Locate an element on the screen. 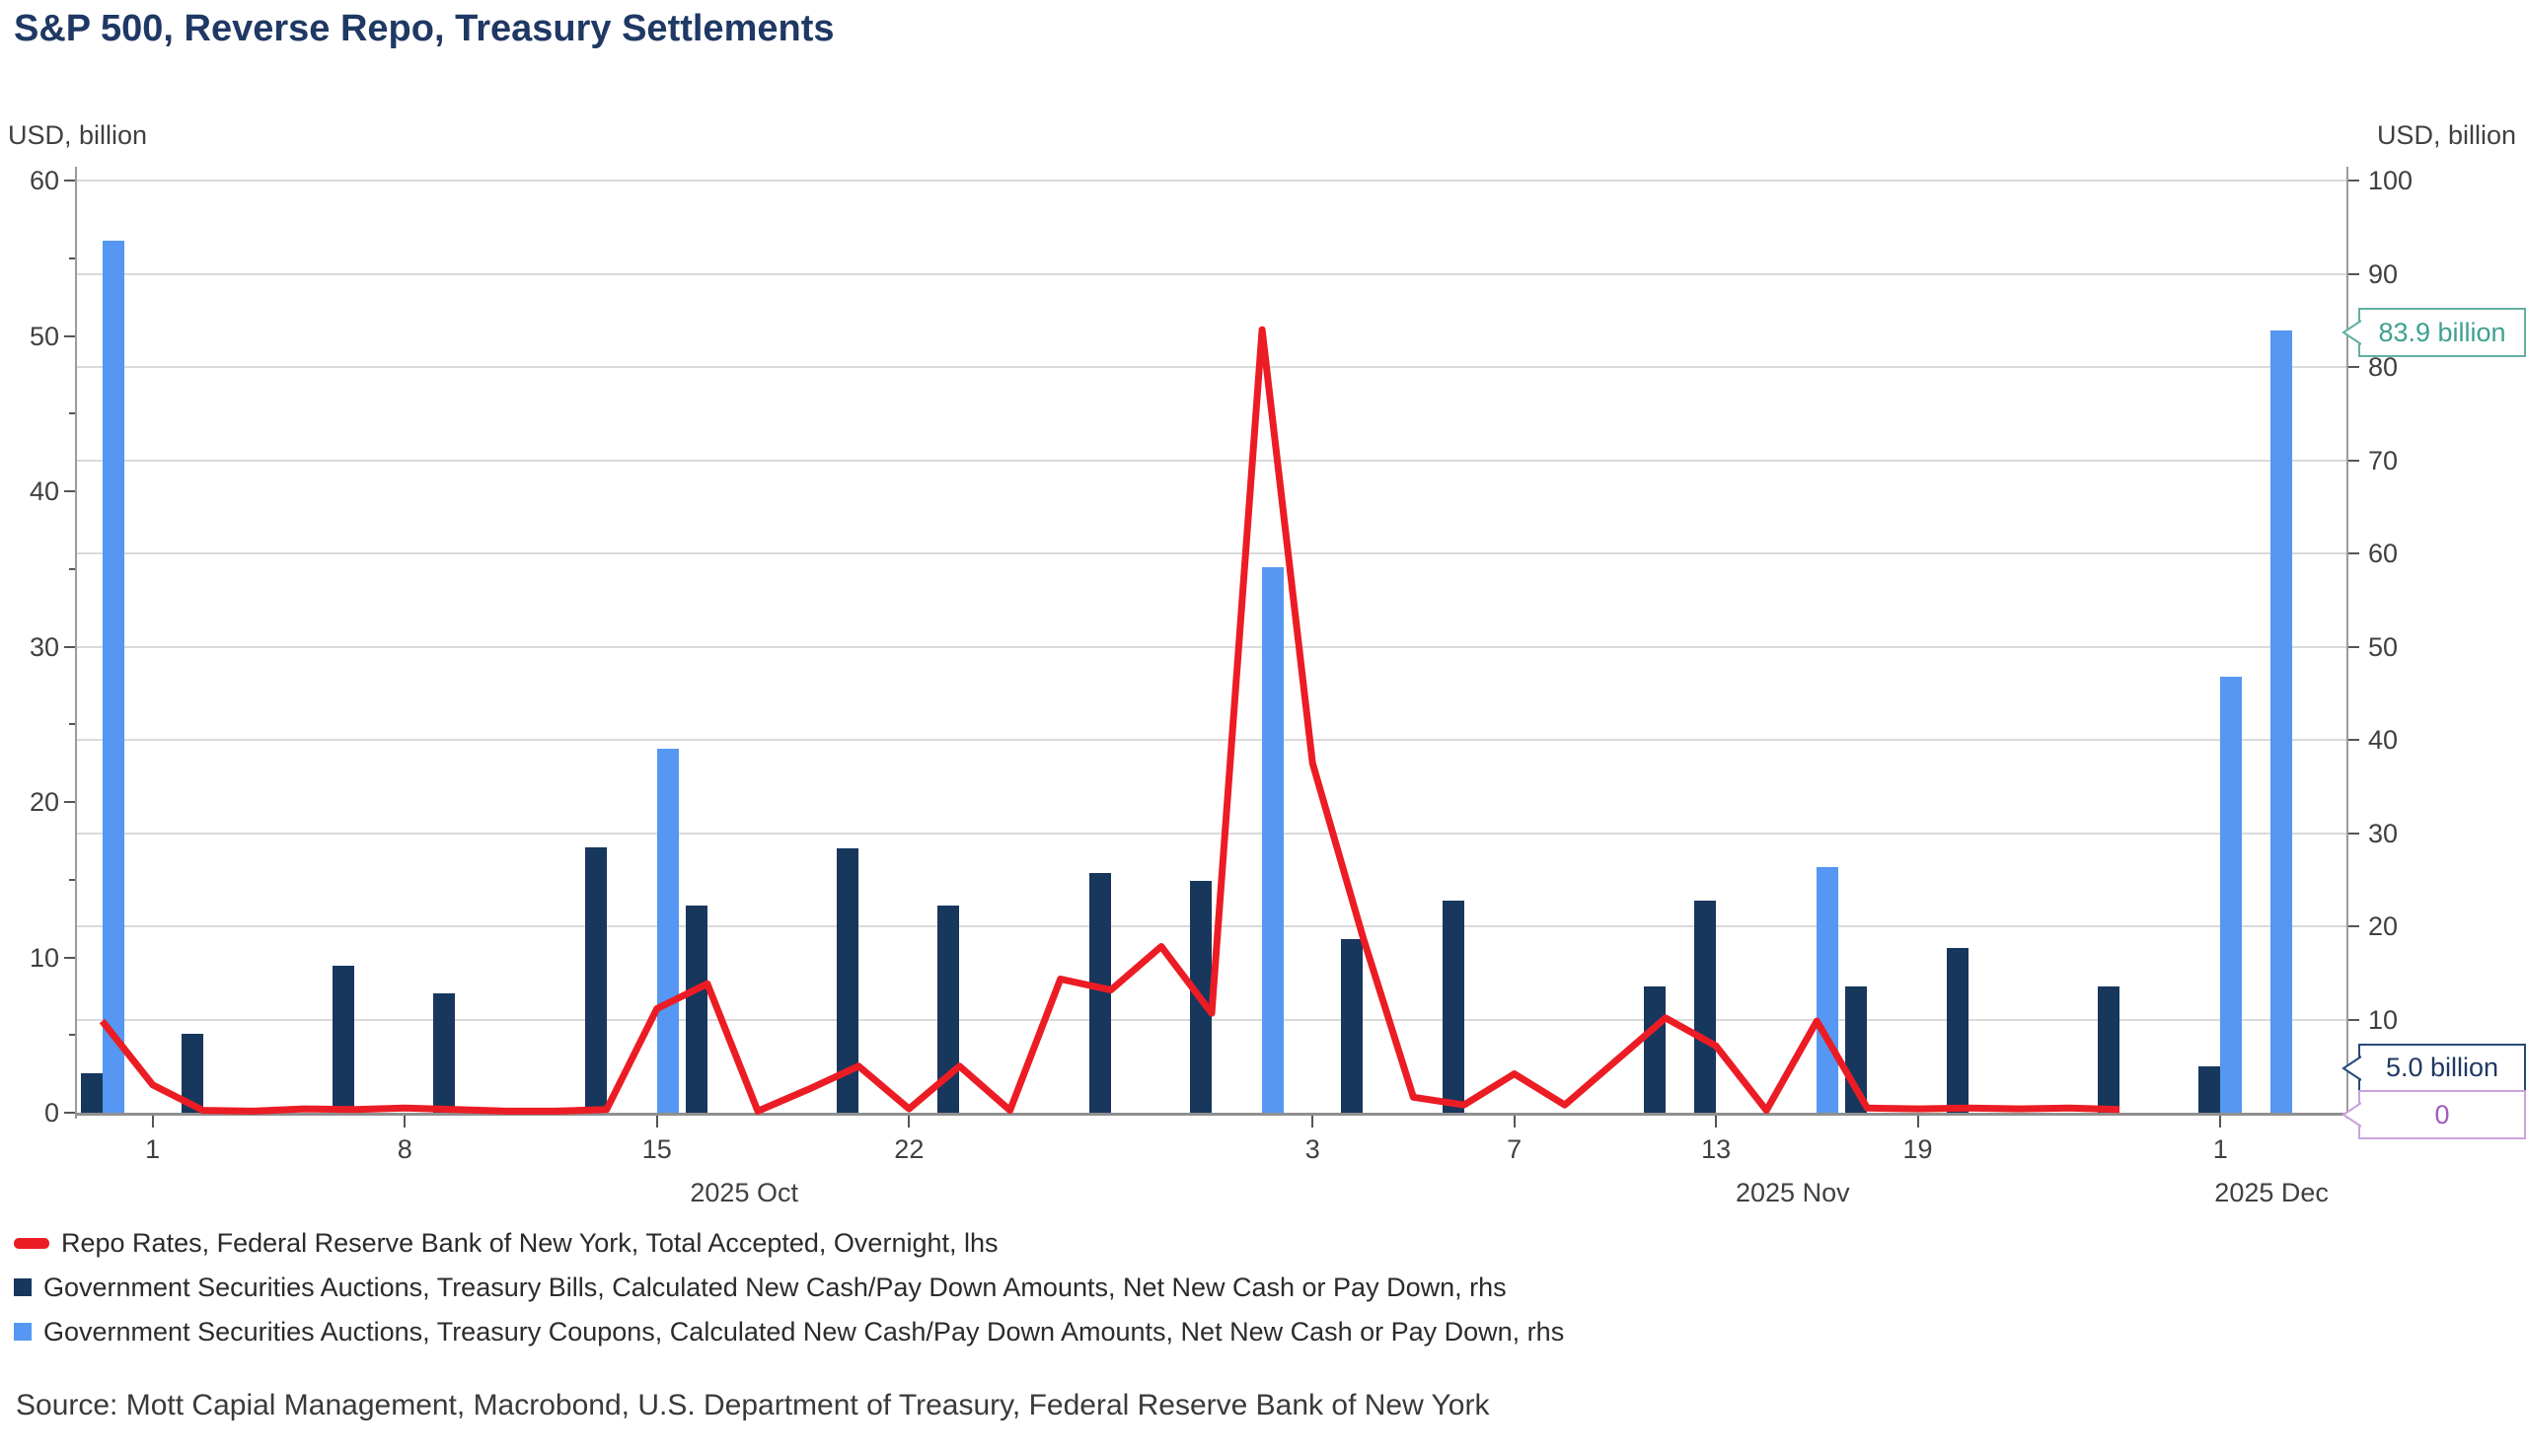  left-axis-tick-label: 50 is located at coordinates (44, 336).